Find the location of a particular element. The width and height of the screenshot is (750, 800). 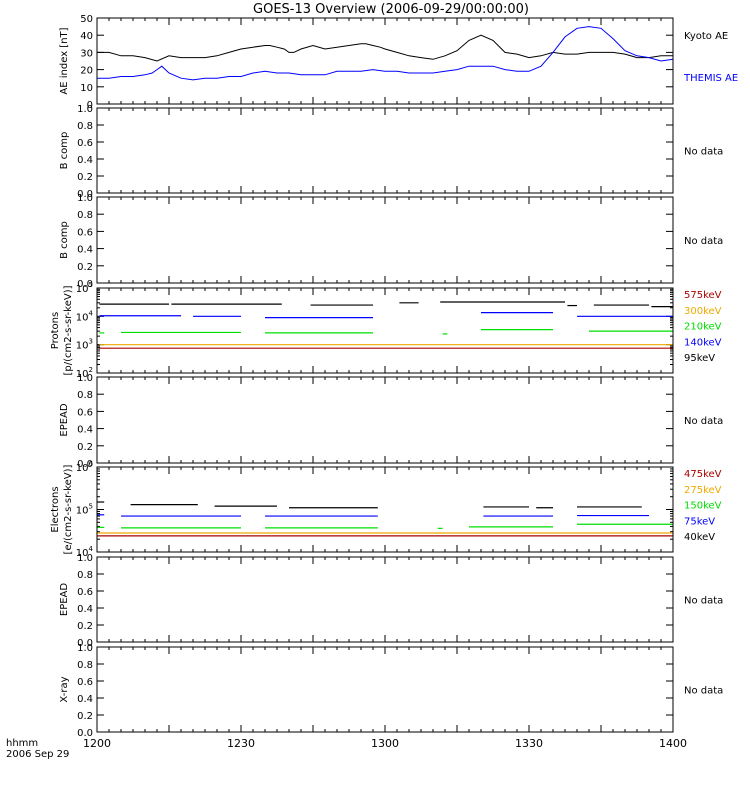

legend-entry: 475keV is located at coordinates (703, 474).